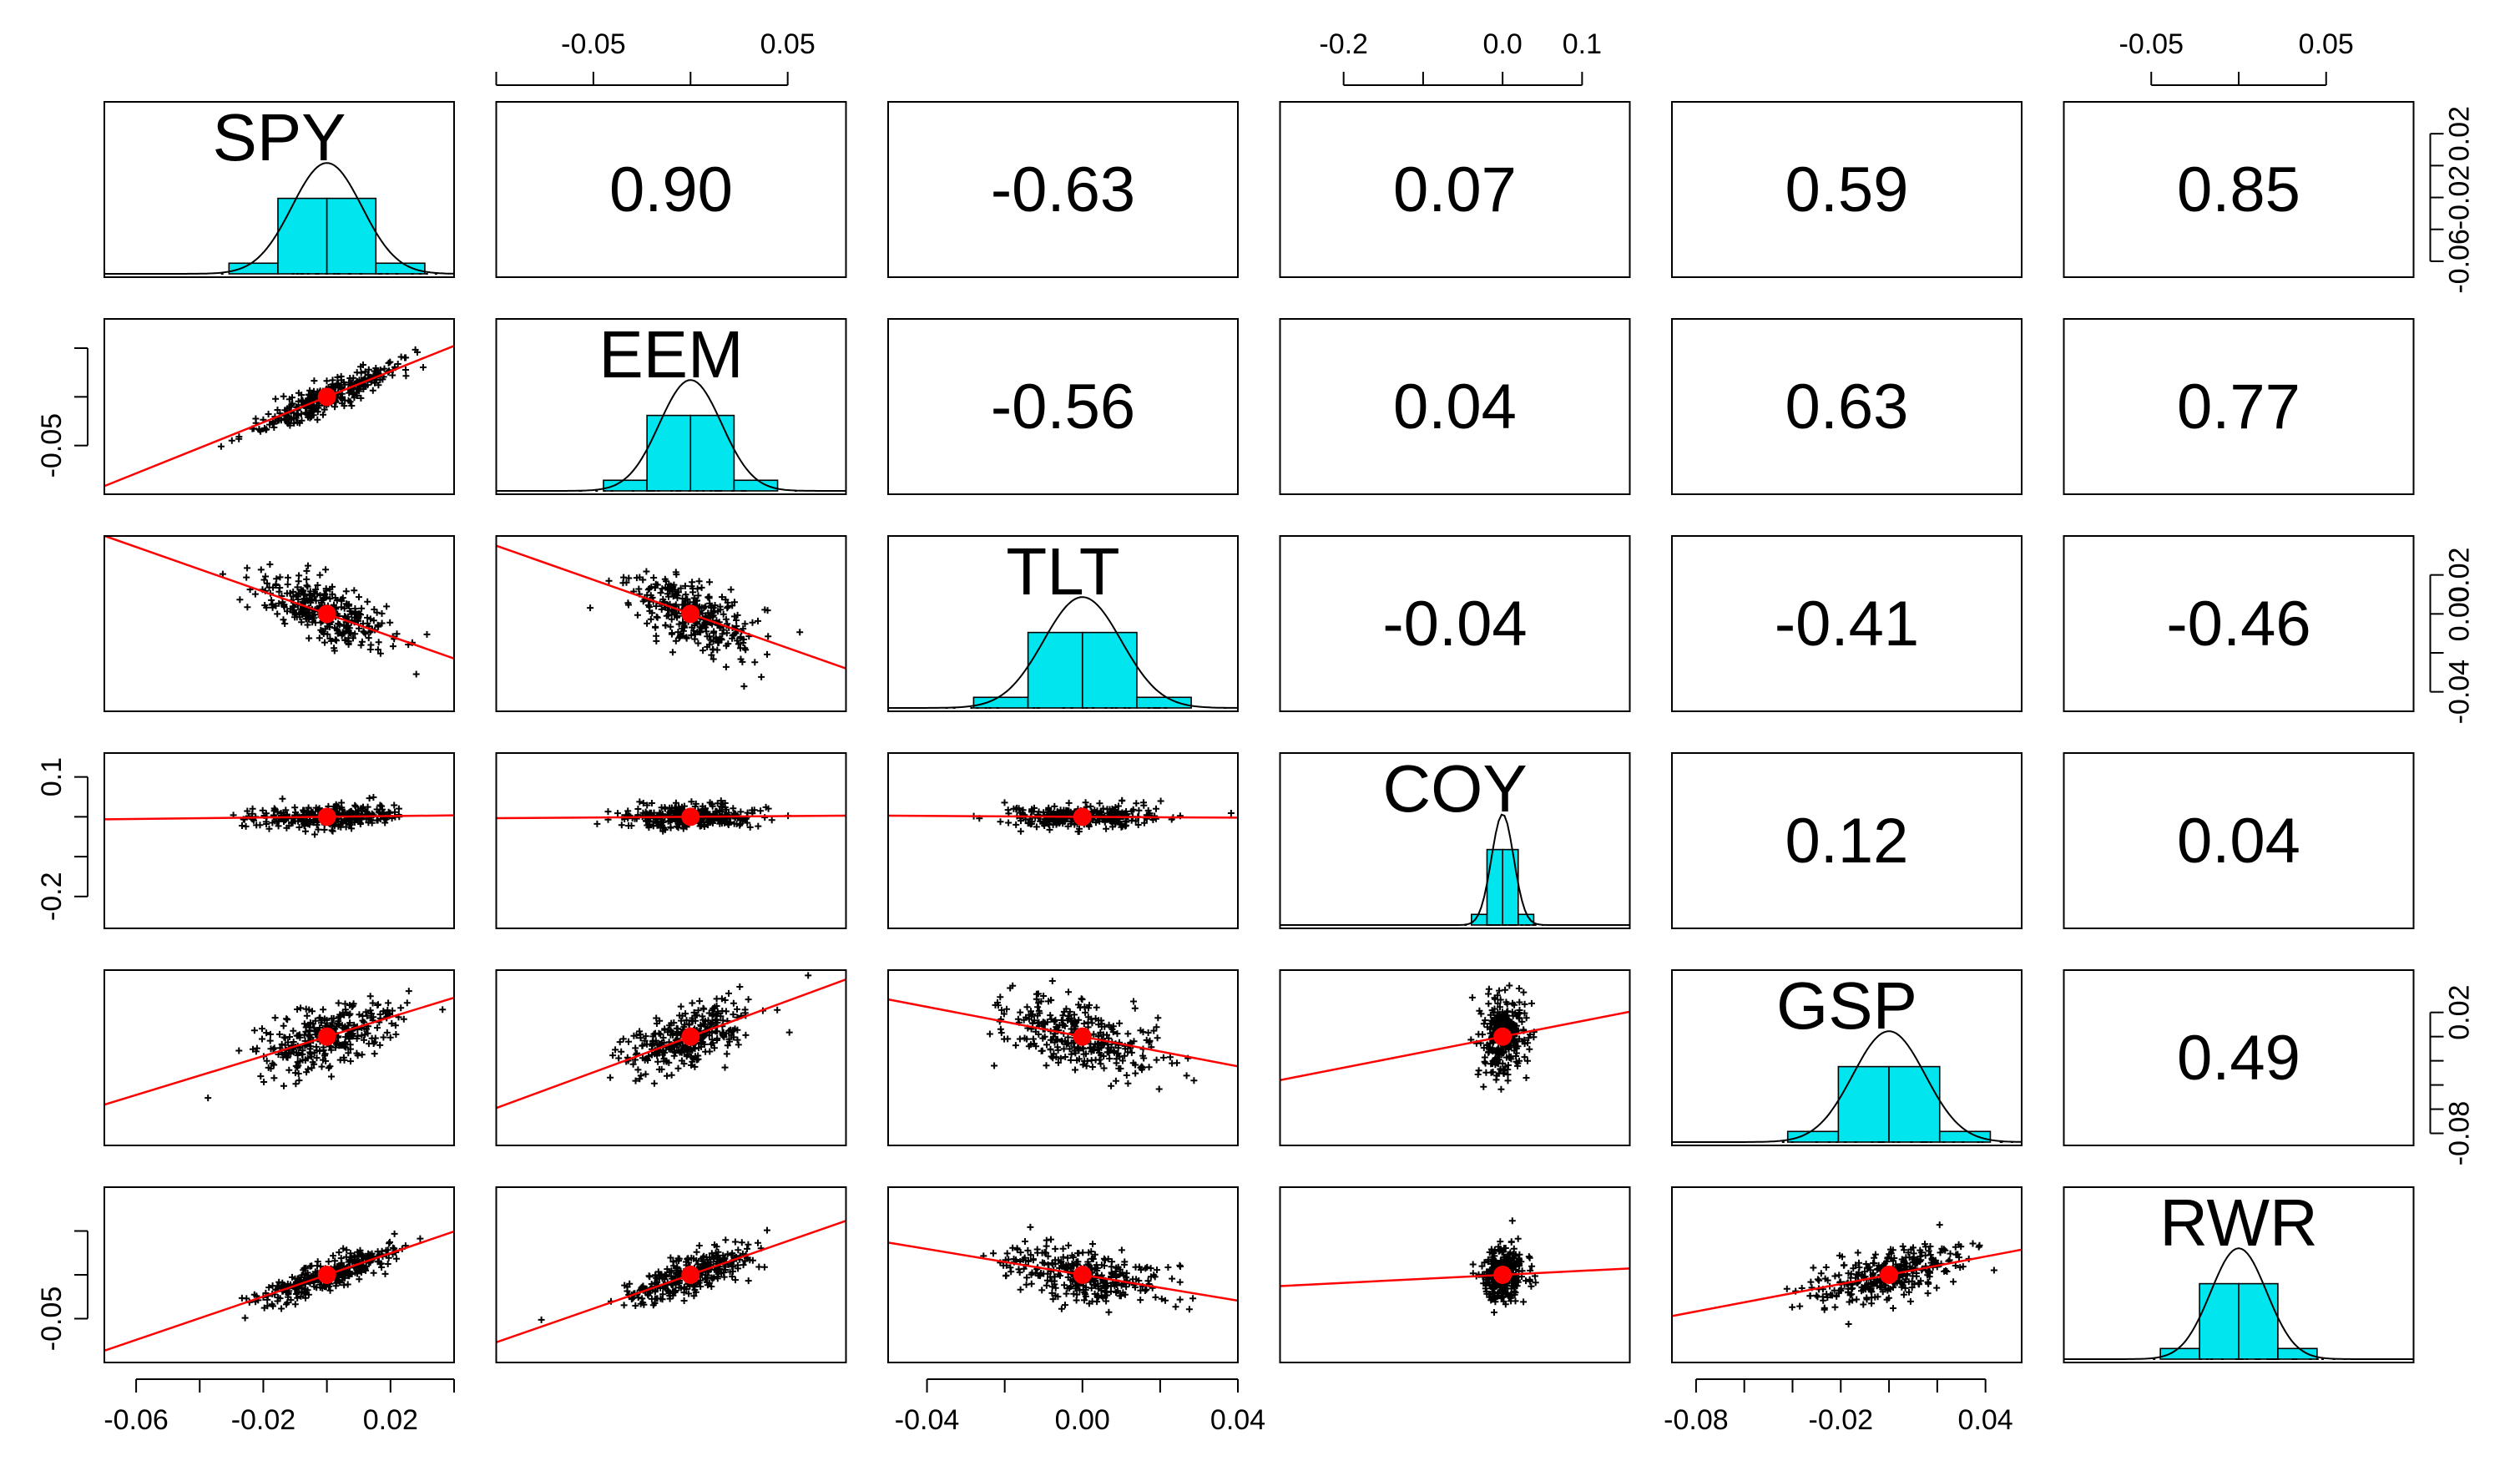  What do you see at coordinates (2236, 57) in the screenshot?
I see `top-axis-rwr: -0.05 0.05` at bounding box center [2236, 57].